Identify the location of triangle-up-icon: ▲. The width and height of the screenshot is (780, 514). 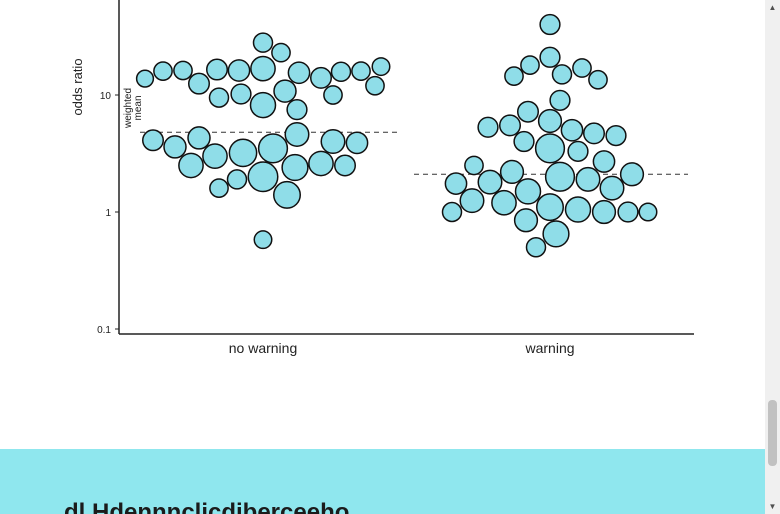
(772, 7).